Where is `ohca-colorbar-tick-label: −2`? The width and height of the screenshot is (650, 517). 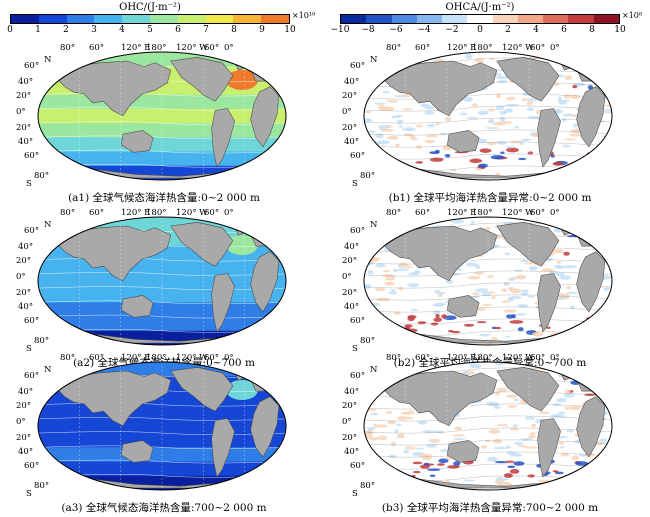 ohca-colorbar-tick-label: −2 is located at coordinates (452, 30).